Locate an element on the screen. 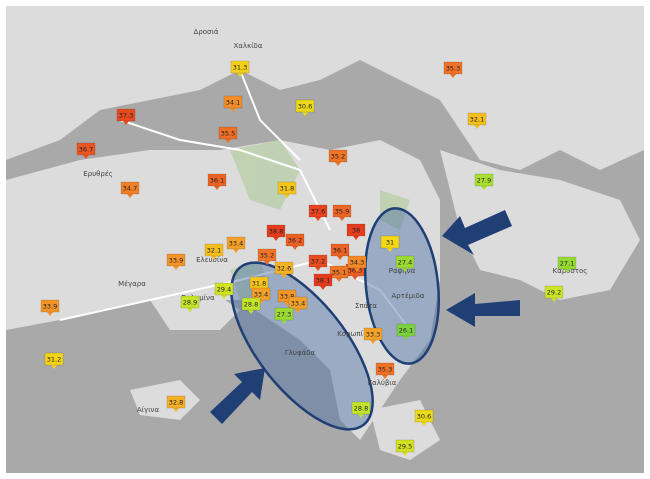  place-label: Ραφήνα is located at coordinates (402, 271).